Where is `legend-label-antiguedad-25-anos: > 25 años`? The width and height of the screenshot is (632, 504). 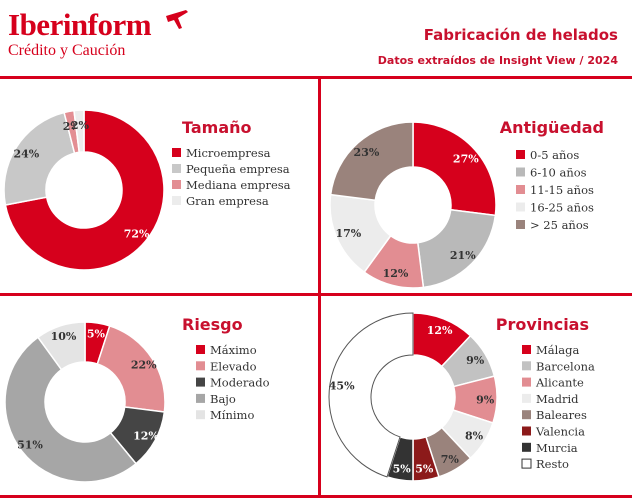
legend-label-antiguedad-25-anos: > 25 años is located at coordinates (559, 225).